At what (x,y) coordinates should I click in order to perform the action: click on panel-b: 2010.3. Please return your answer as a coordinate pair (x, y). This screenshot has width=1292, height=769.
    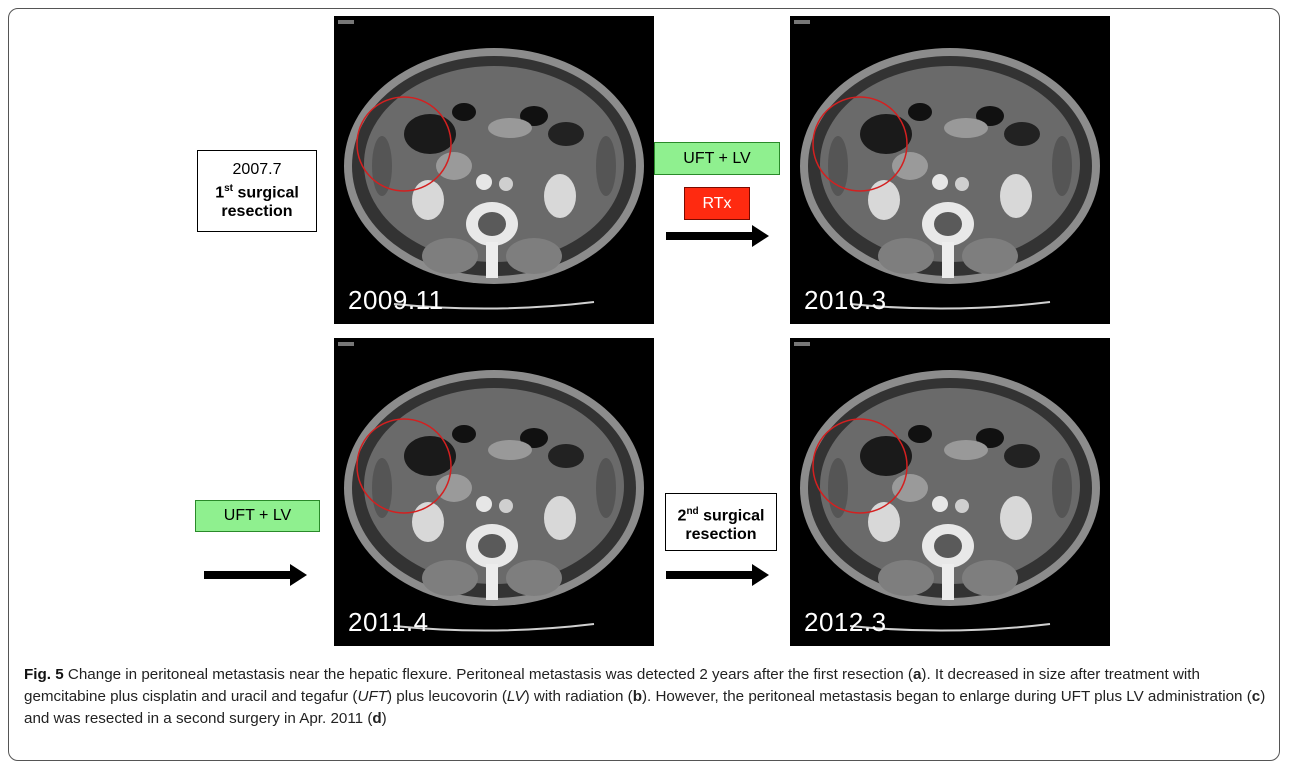
    Looking at the image, I should click on (950, 170).